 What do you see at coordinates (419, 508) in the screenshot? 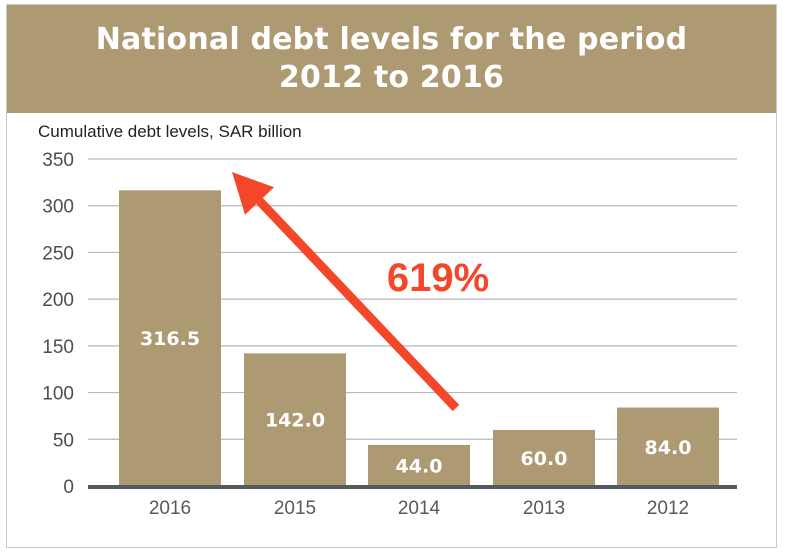
I see `x-tick-label: 2014` at bounding box center [419, 508].